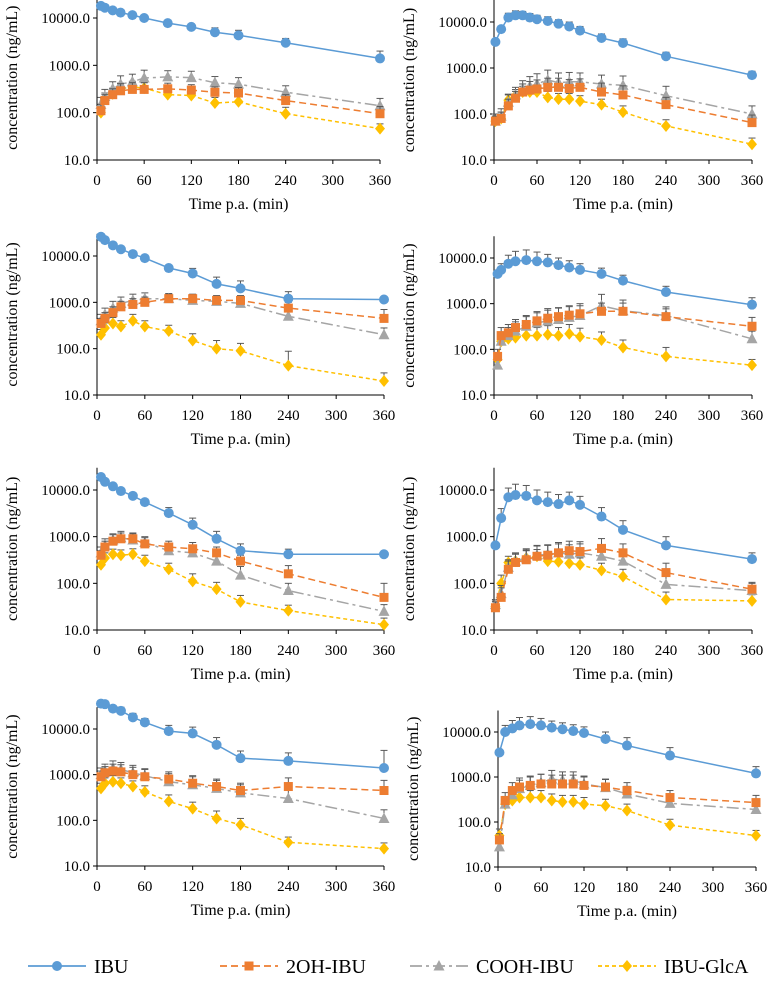 This screenshot has width=772, height=993. What do you see at coordinates (541, 888) in the screenshot?
I see `x-tick-label: 60` at bounding box center [541, 888].